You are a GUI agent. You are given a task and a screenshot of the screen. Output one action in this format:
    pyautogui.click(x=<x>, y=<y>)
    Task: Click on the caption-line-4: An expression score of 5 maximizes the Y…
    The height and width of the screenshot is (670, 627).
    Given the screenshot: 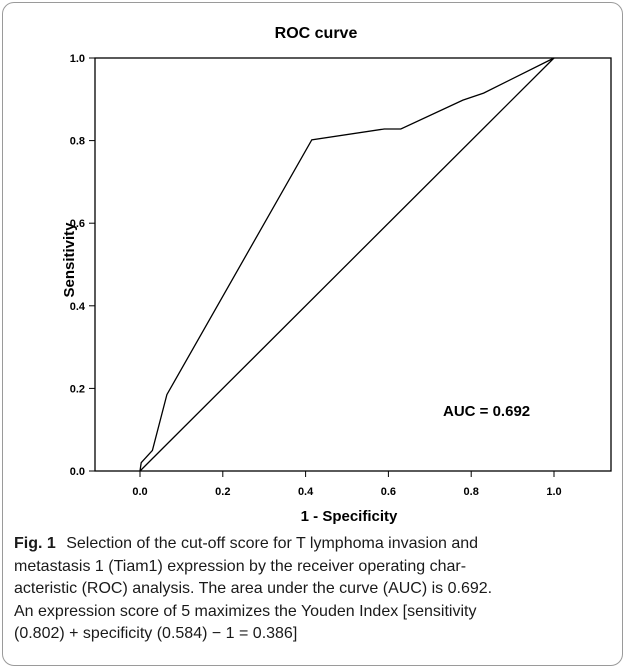 What is the action you would take?
    pyautogui.click(x=245, y=611)
    